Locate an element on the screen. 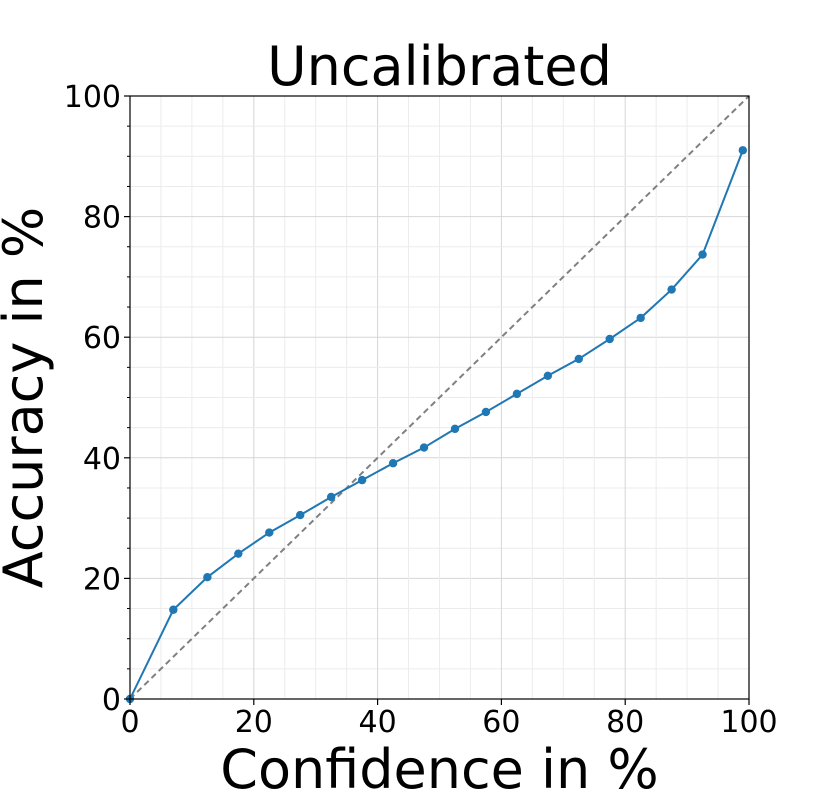 The image size is (830, 800). x-tick-label: 0 is located at coordinates (129, 722).